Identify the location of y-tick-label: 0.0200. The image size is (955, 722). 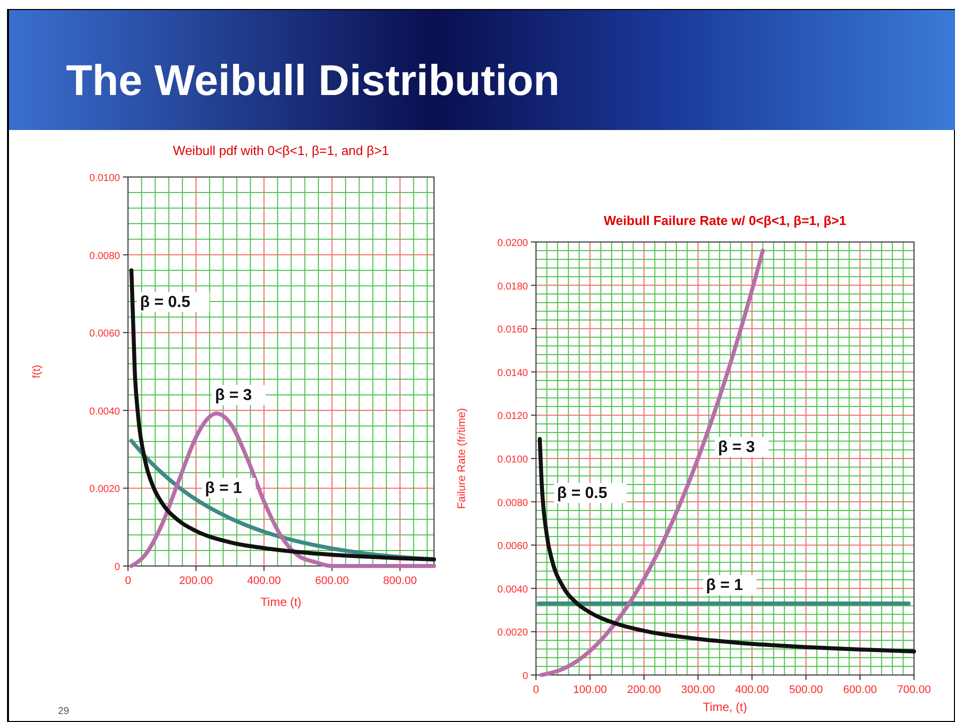
(512, 243).